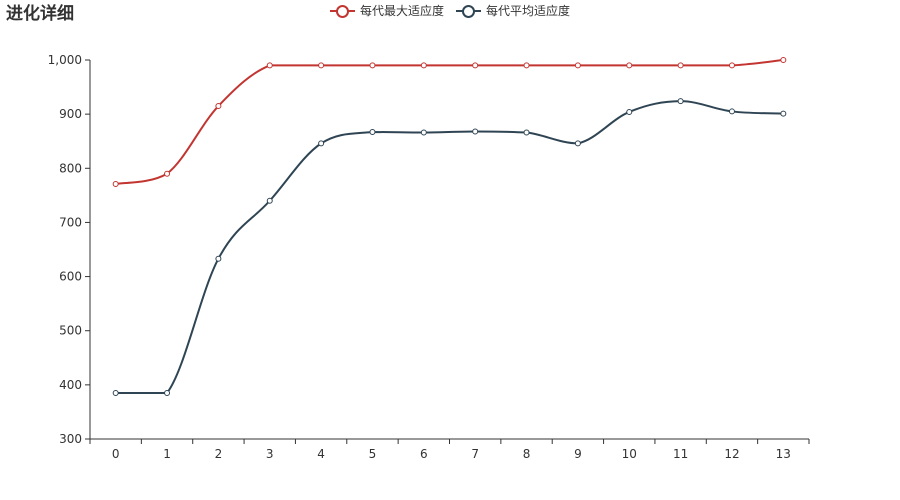 The width and height of the screenshot is (900, 500). What do you see at coordinates (731, 454) in the screenshot?
I see `x-tick-label: 12` at bounding box center [731, 454].